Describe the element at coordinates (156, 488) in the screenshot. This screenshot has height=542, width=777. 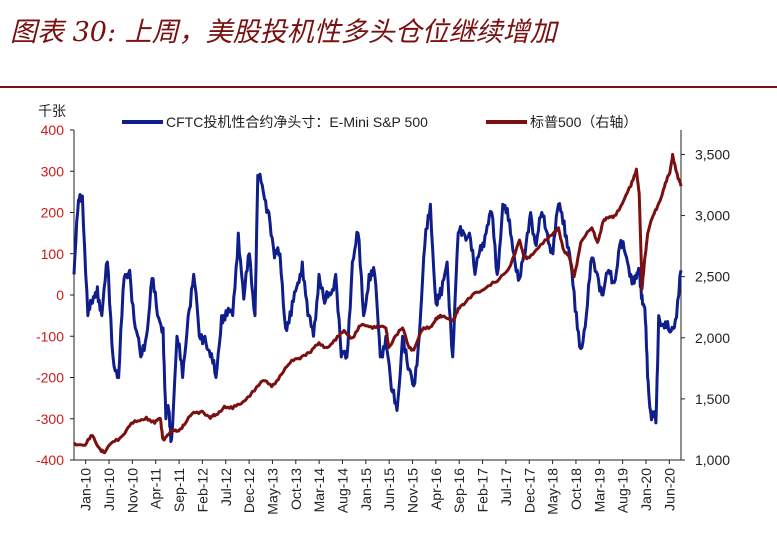
I see `x-tick-label: Apr-11` at that location.